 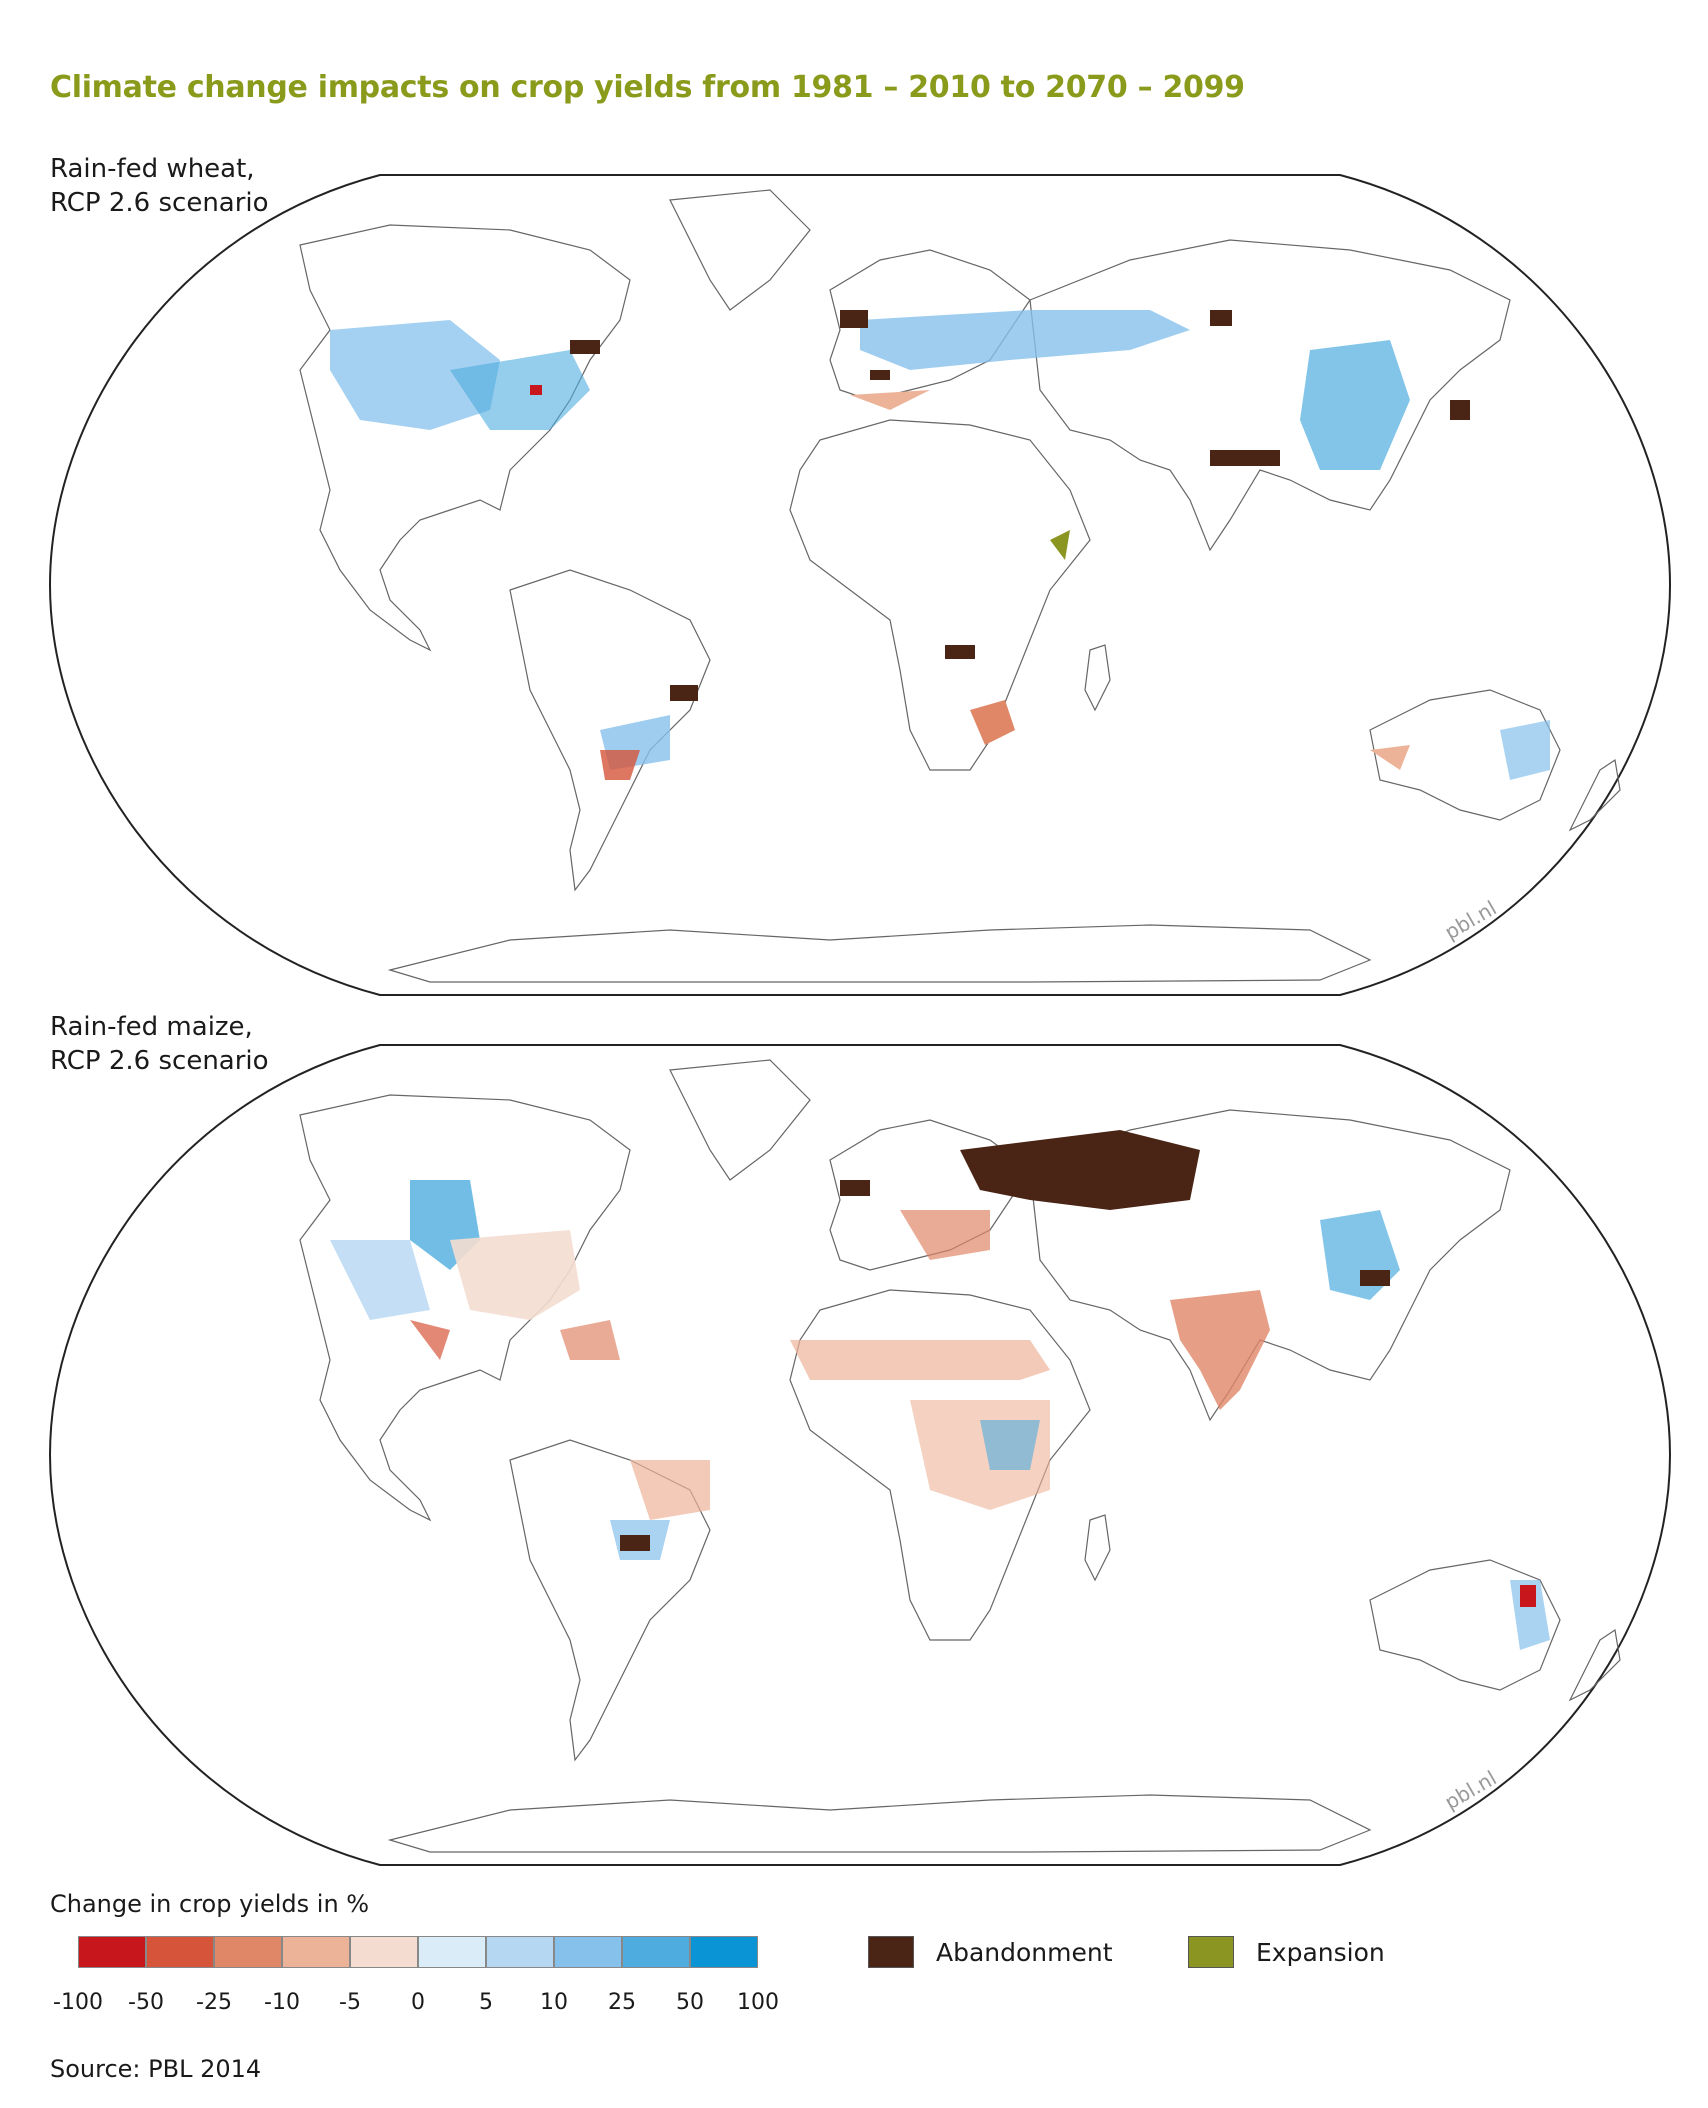 I want to click on scale-tick-label: 5, so click(x=486, y=2002).